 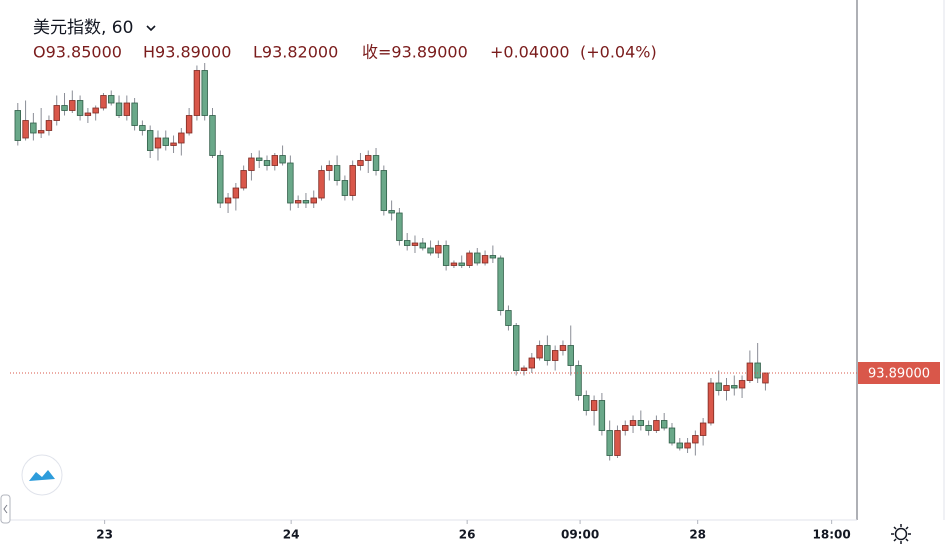 I want to click on ohlc-label: (+0.04%), so click(x=618, y=52).